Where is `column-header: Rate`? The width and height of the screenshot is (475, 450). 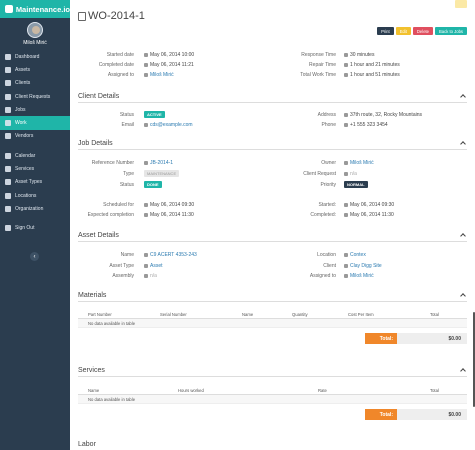 column-header: Rate is located at coordinates (322, 390).